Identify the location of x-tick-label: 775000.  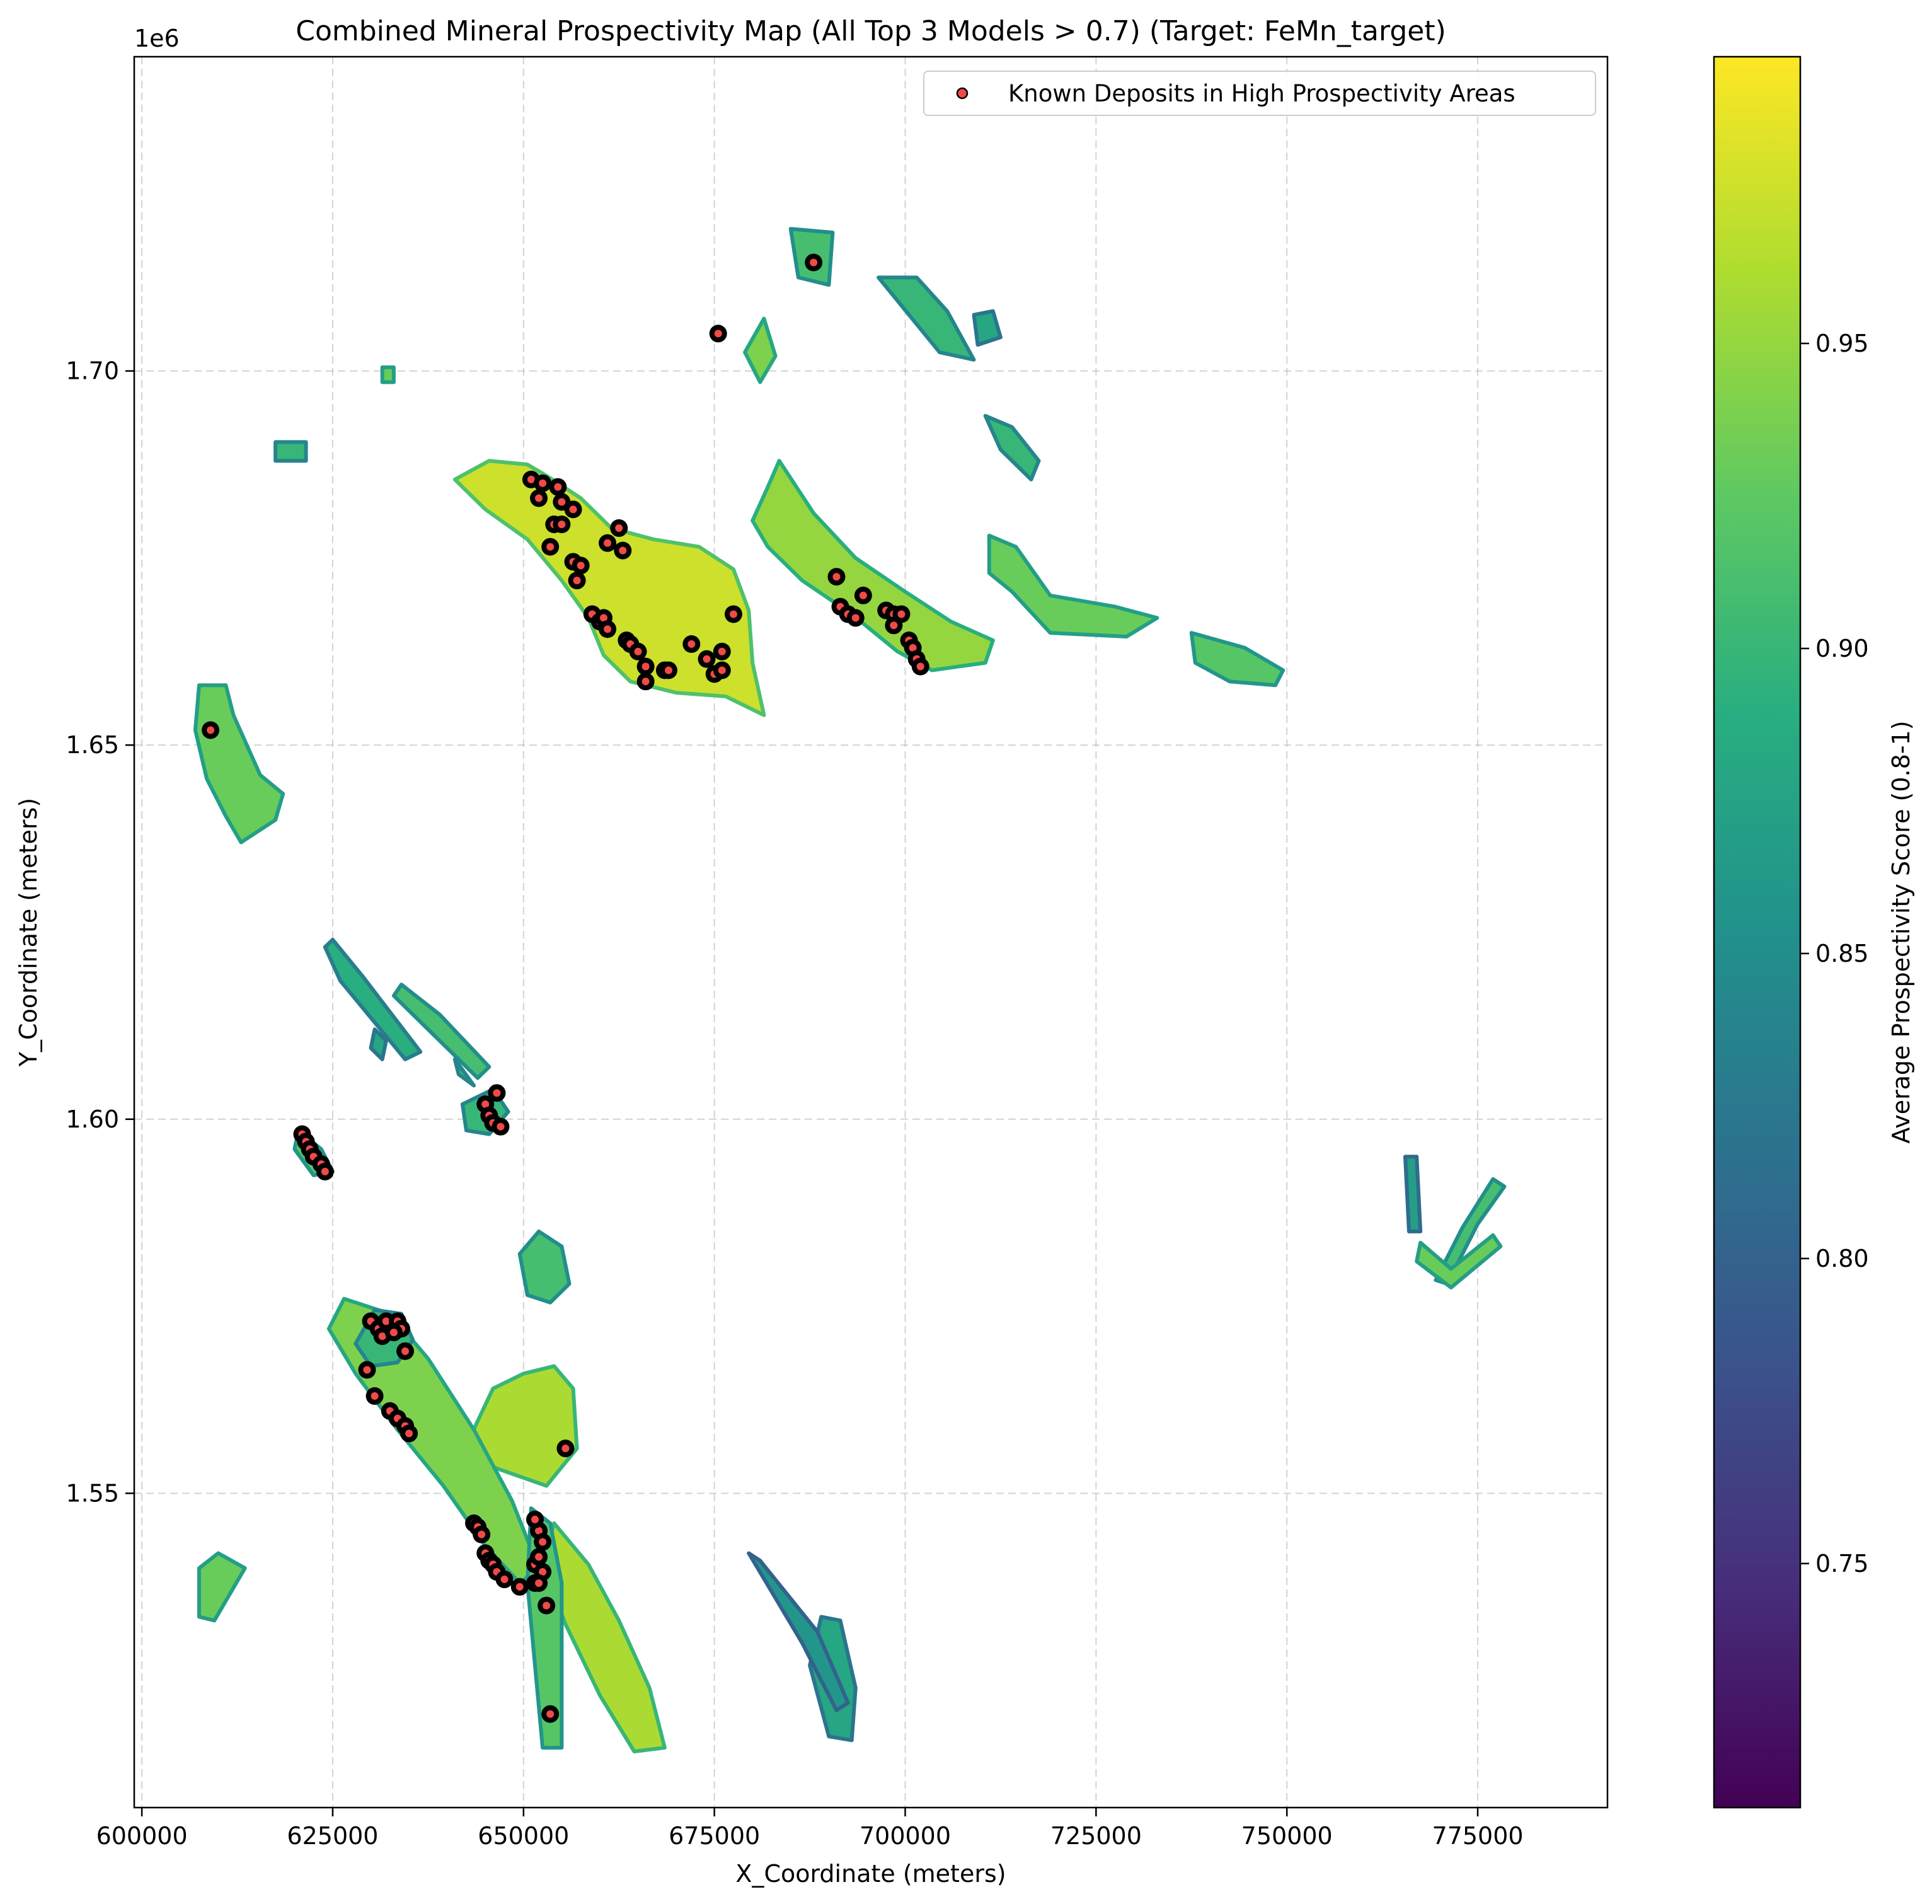
(1478, 1836).